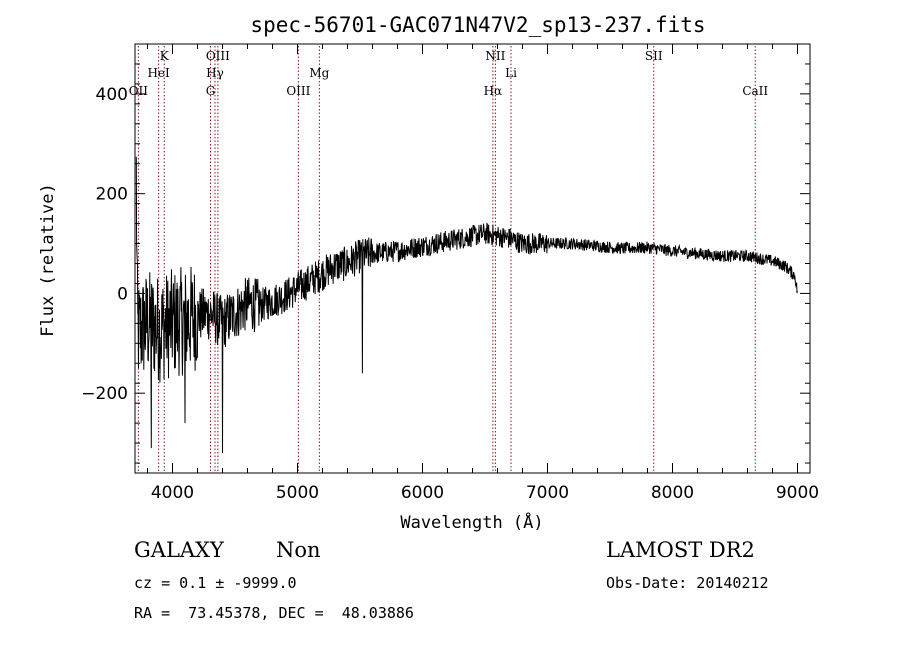 The width and height of the screenshot is (900, 649). I want to click on spectral-line-label: HeI, so click(158, 73).